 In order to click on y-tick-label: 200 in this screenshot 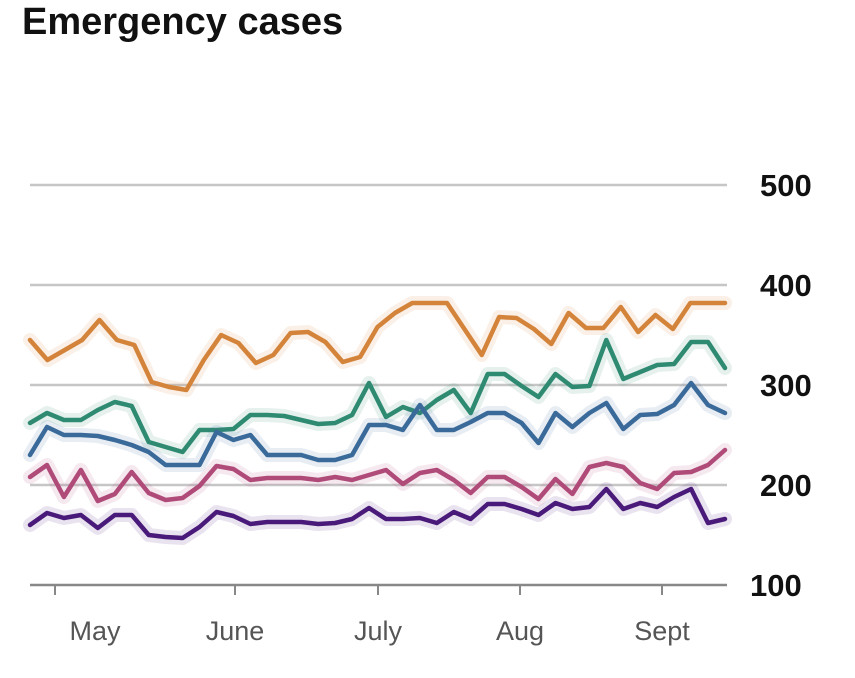, I will do `click(786, 485)`.